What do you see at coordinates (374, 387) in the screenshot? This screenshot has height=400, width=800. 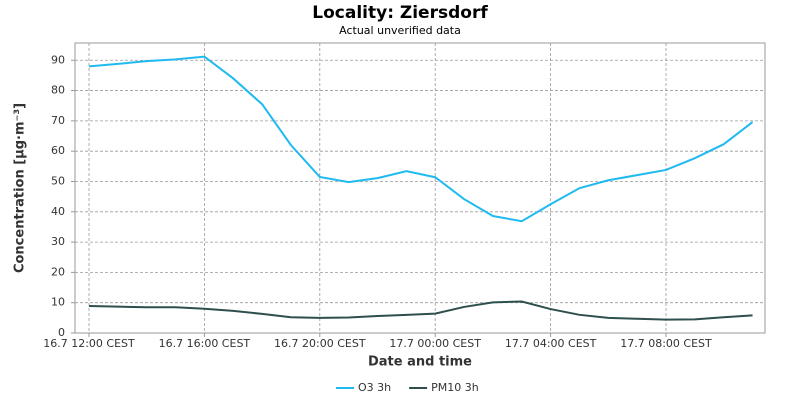 I see `legend-label: O3 3h` at bounding box center [374, 387].